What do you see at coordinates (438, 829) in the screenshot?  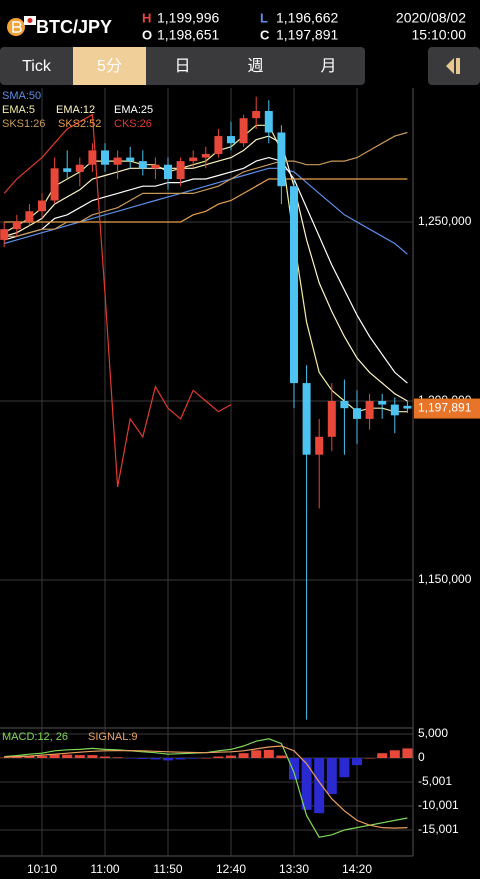 I see `y-tick-label: -15,001` at bounding box center [438, 829].